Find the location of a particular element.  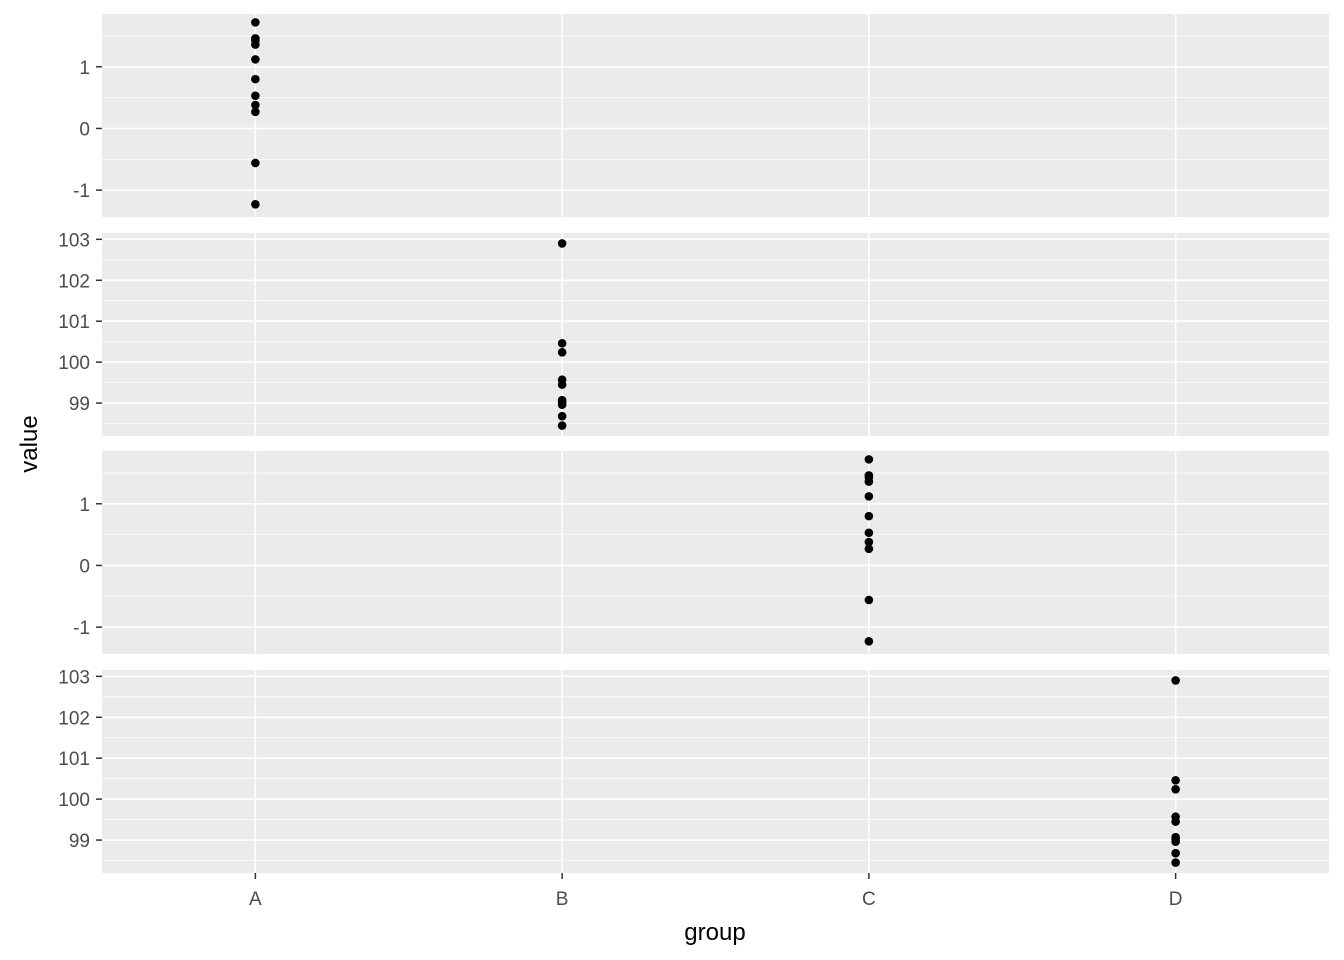

x-tick-label: B is located at coordinates (562, 899).